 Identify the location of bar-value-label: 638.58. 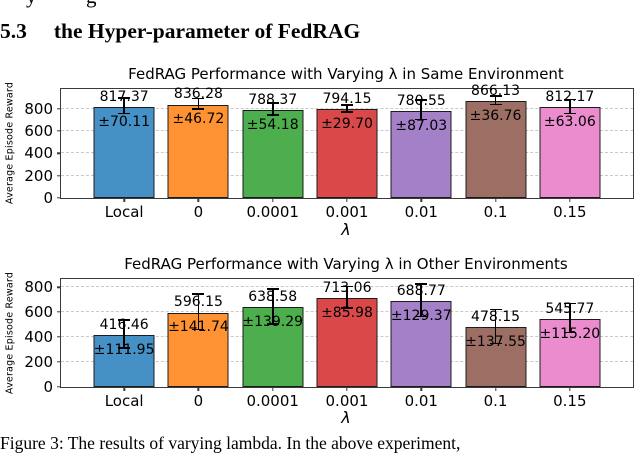
(273, 297).